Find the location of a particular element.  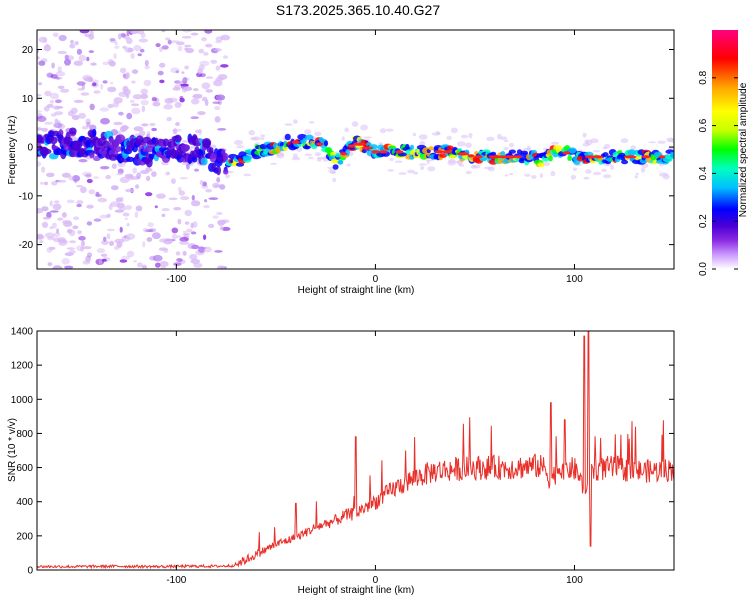

colorbar-ticks: 0.0 0.2 0.4 0.6 0.8 is located at coordinates (718, 173).